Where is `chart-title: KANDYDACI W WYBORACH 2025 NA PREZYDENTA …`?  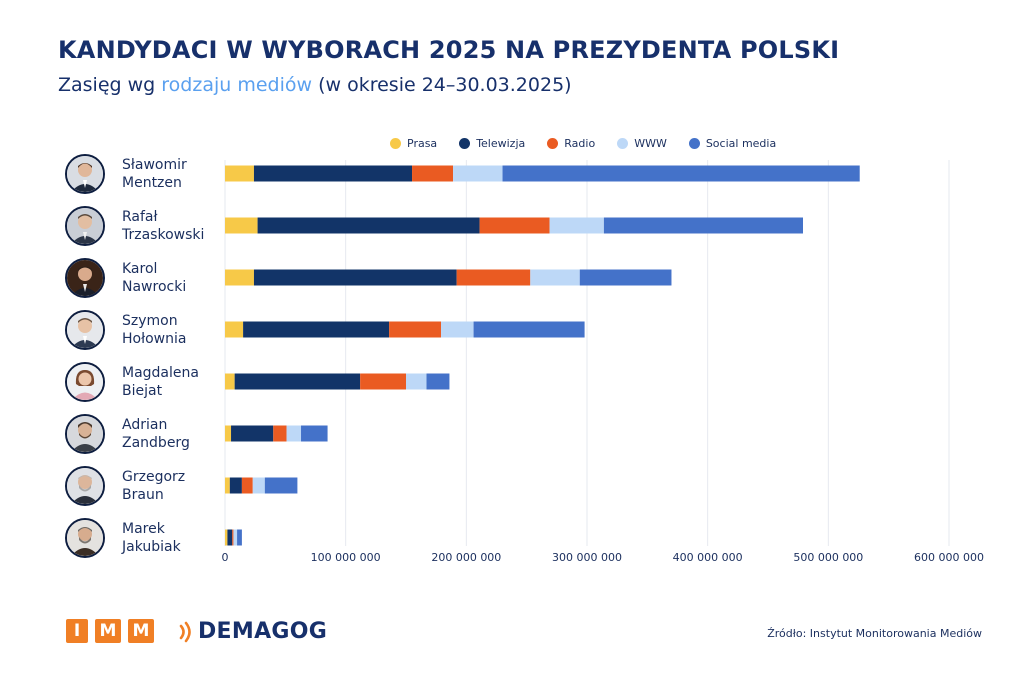
chart-title: KANDYDACI W WYBORACH 2025 NA PREZYDENTA … is located at coordinates (449, 50).